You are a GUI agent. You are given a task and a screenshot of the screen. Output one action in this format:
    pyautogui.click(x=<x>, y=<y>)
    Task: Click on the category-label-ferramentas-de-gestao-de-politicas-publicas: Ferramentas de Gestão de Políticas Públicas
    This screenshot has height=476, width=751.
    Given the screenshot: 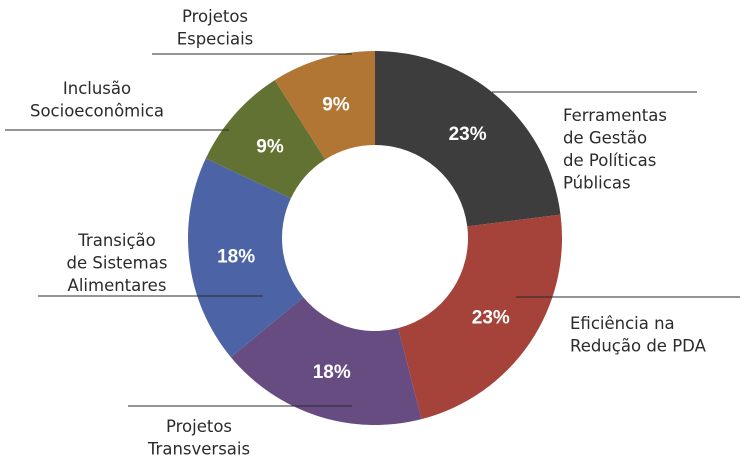 What is the action you would take?
    pyautogui.click(x=615, y=149)
    